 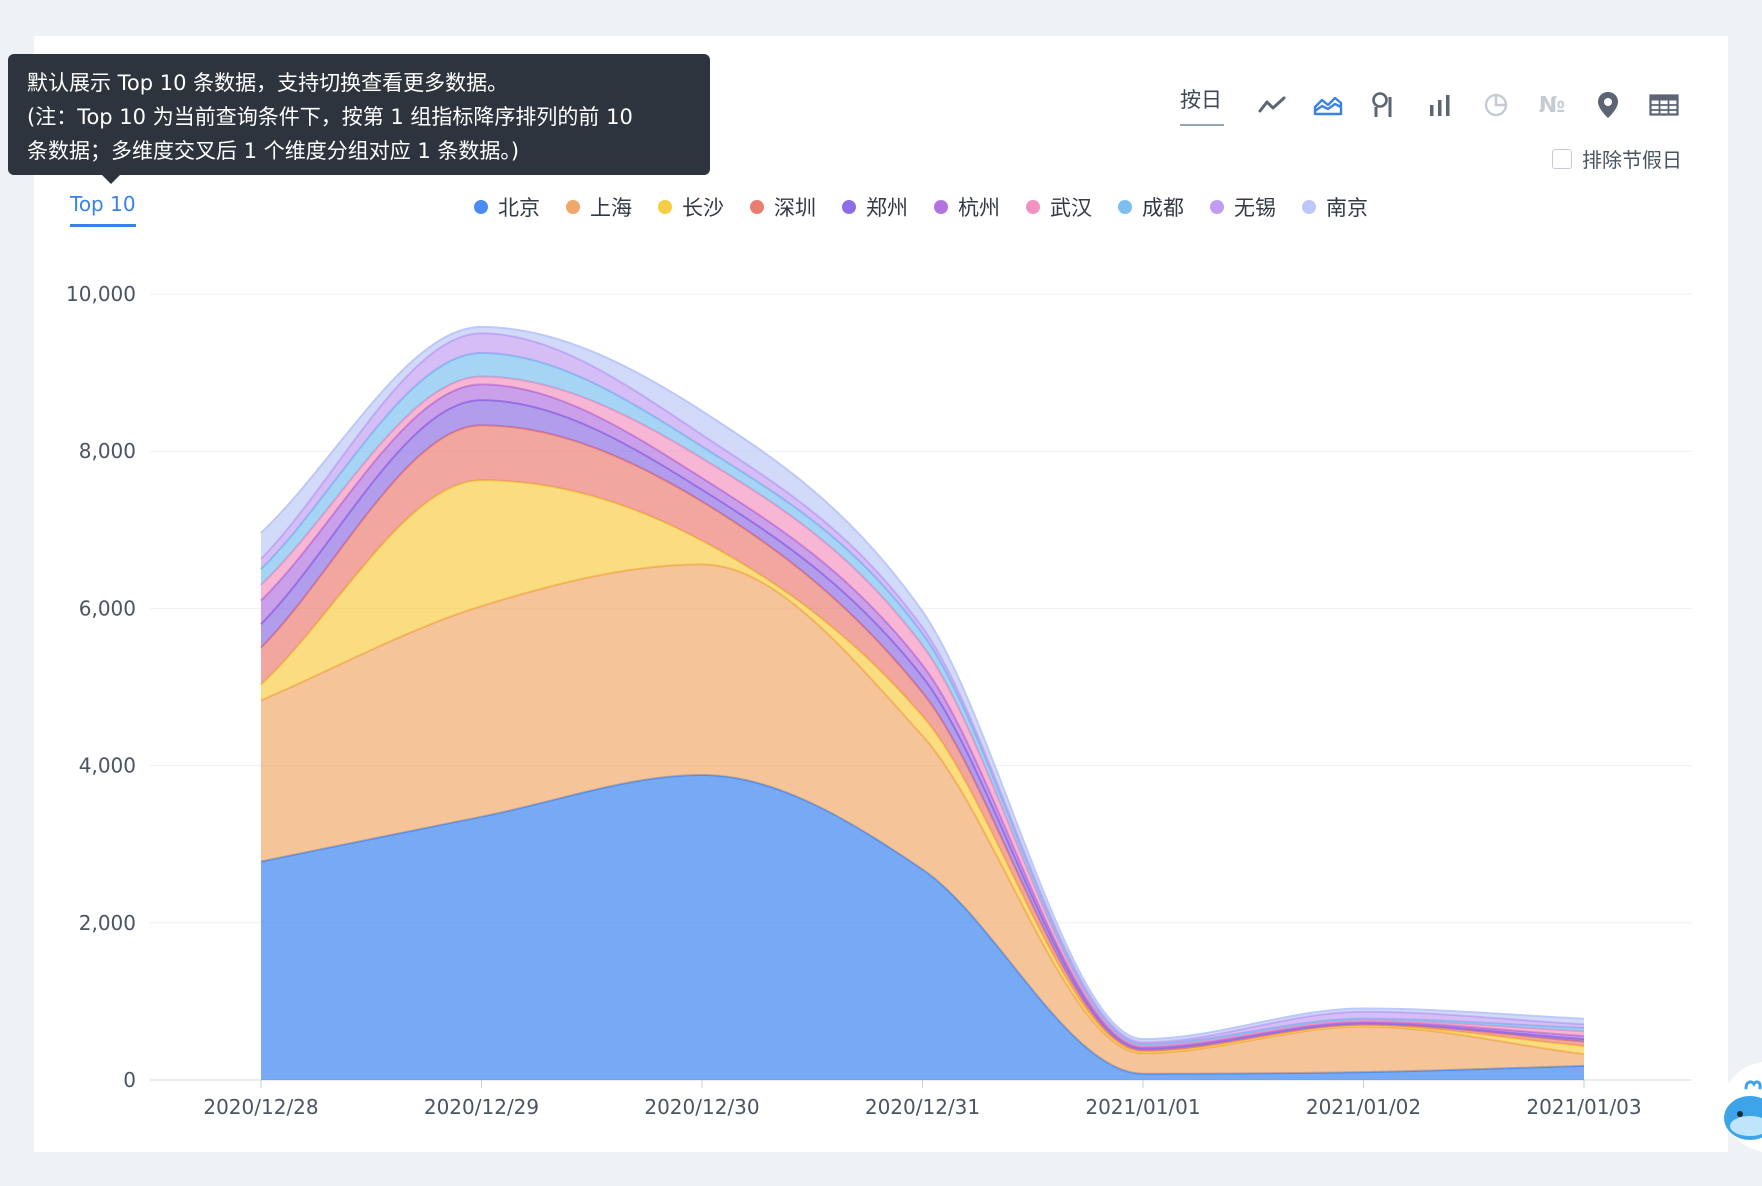 I want to click on pie-chart-icon, so click(x=1496, y=105).